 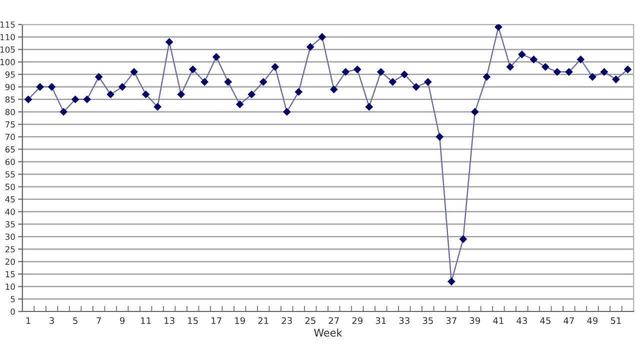 What do you see at coordinates (10, 274) in the screenshot?
I see `y-tick-label: 15` at bounding box center [10, 274].